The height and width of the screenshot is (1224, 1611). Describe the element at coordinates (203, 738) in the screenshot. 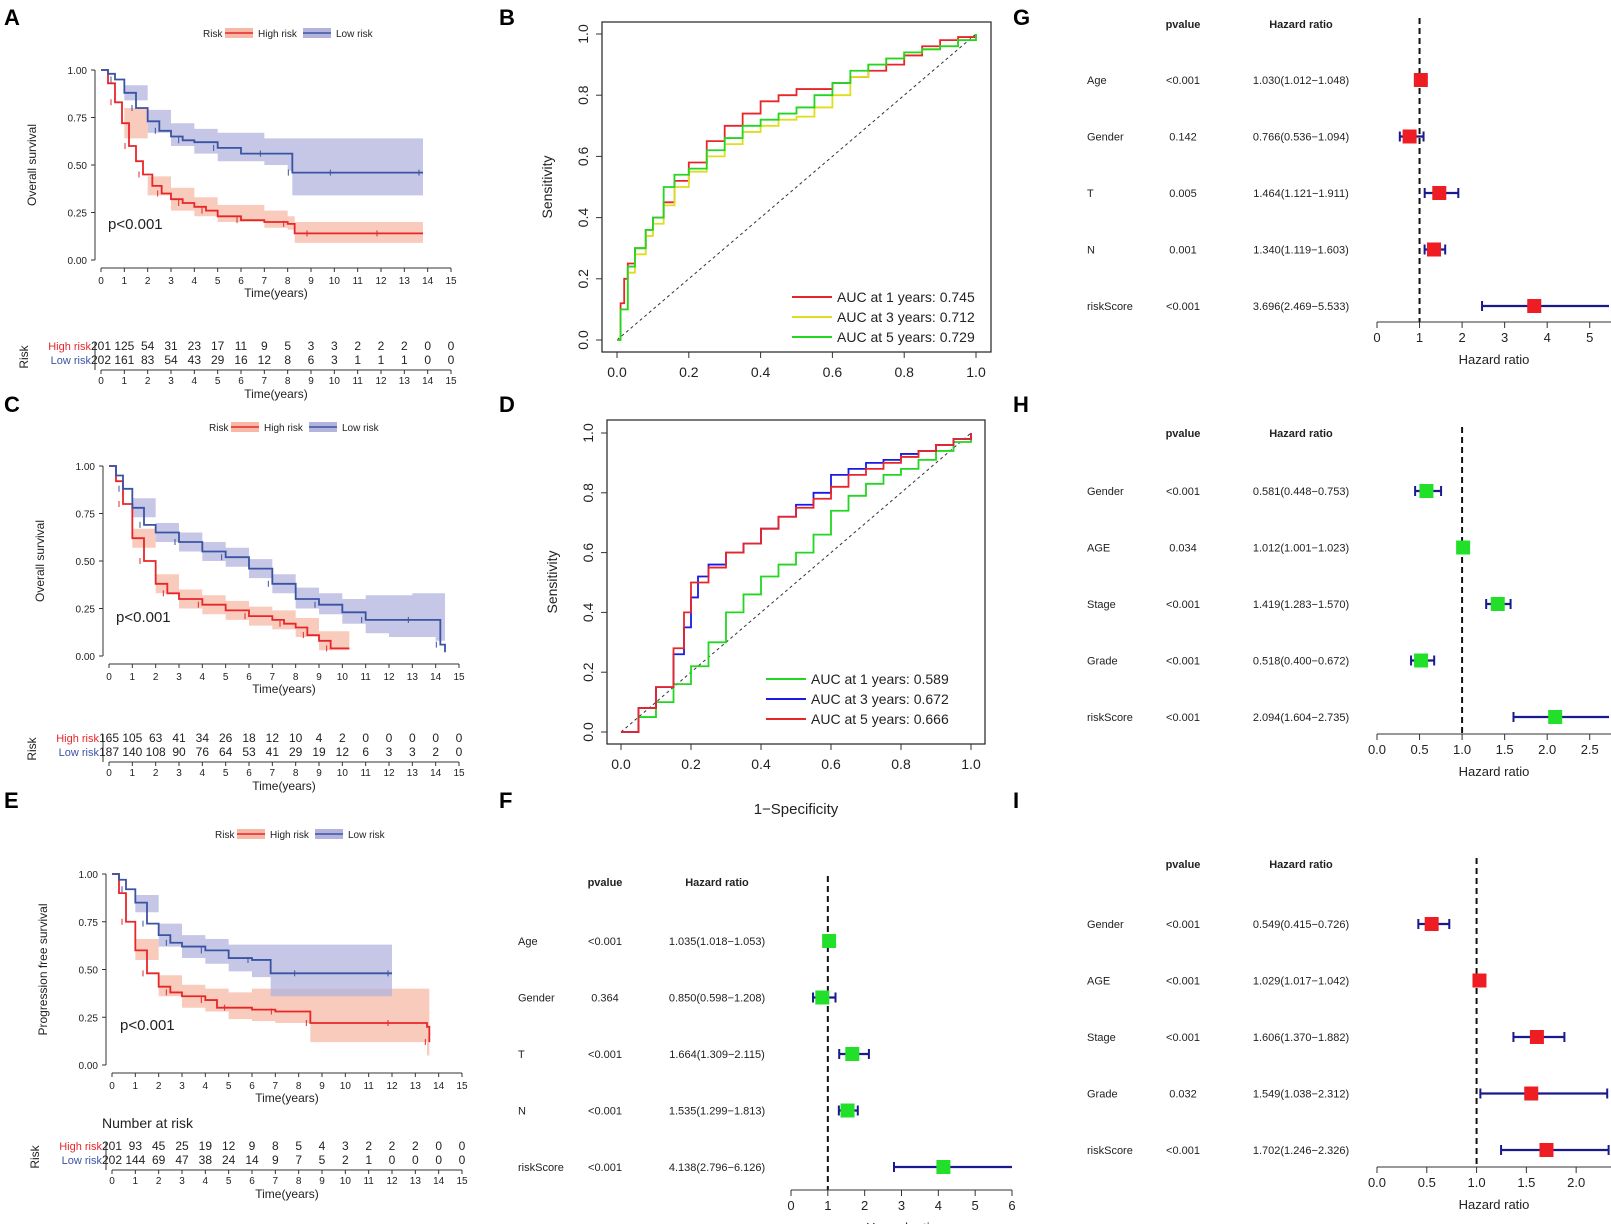

I see `risk-count: 34` at that location.